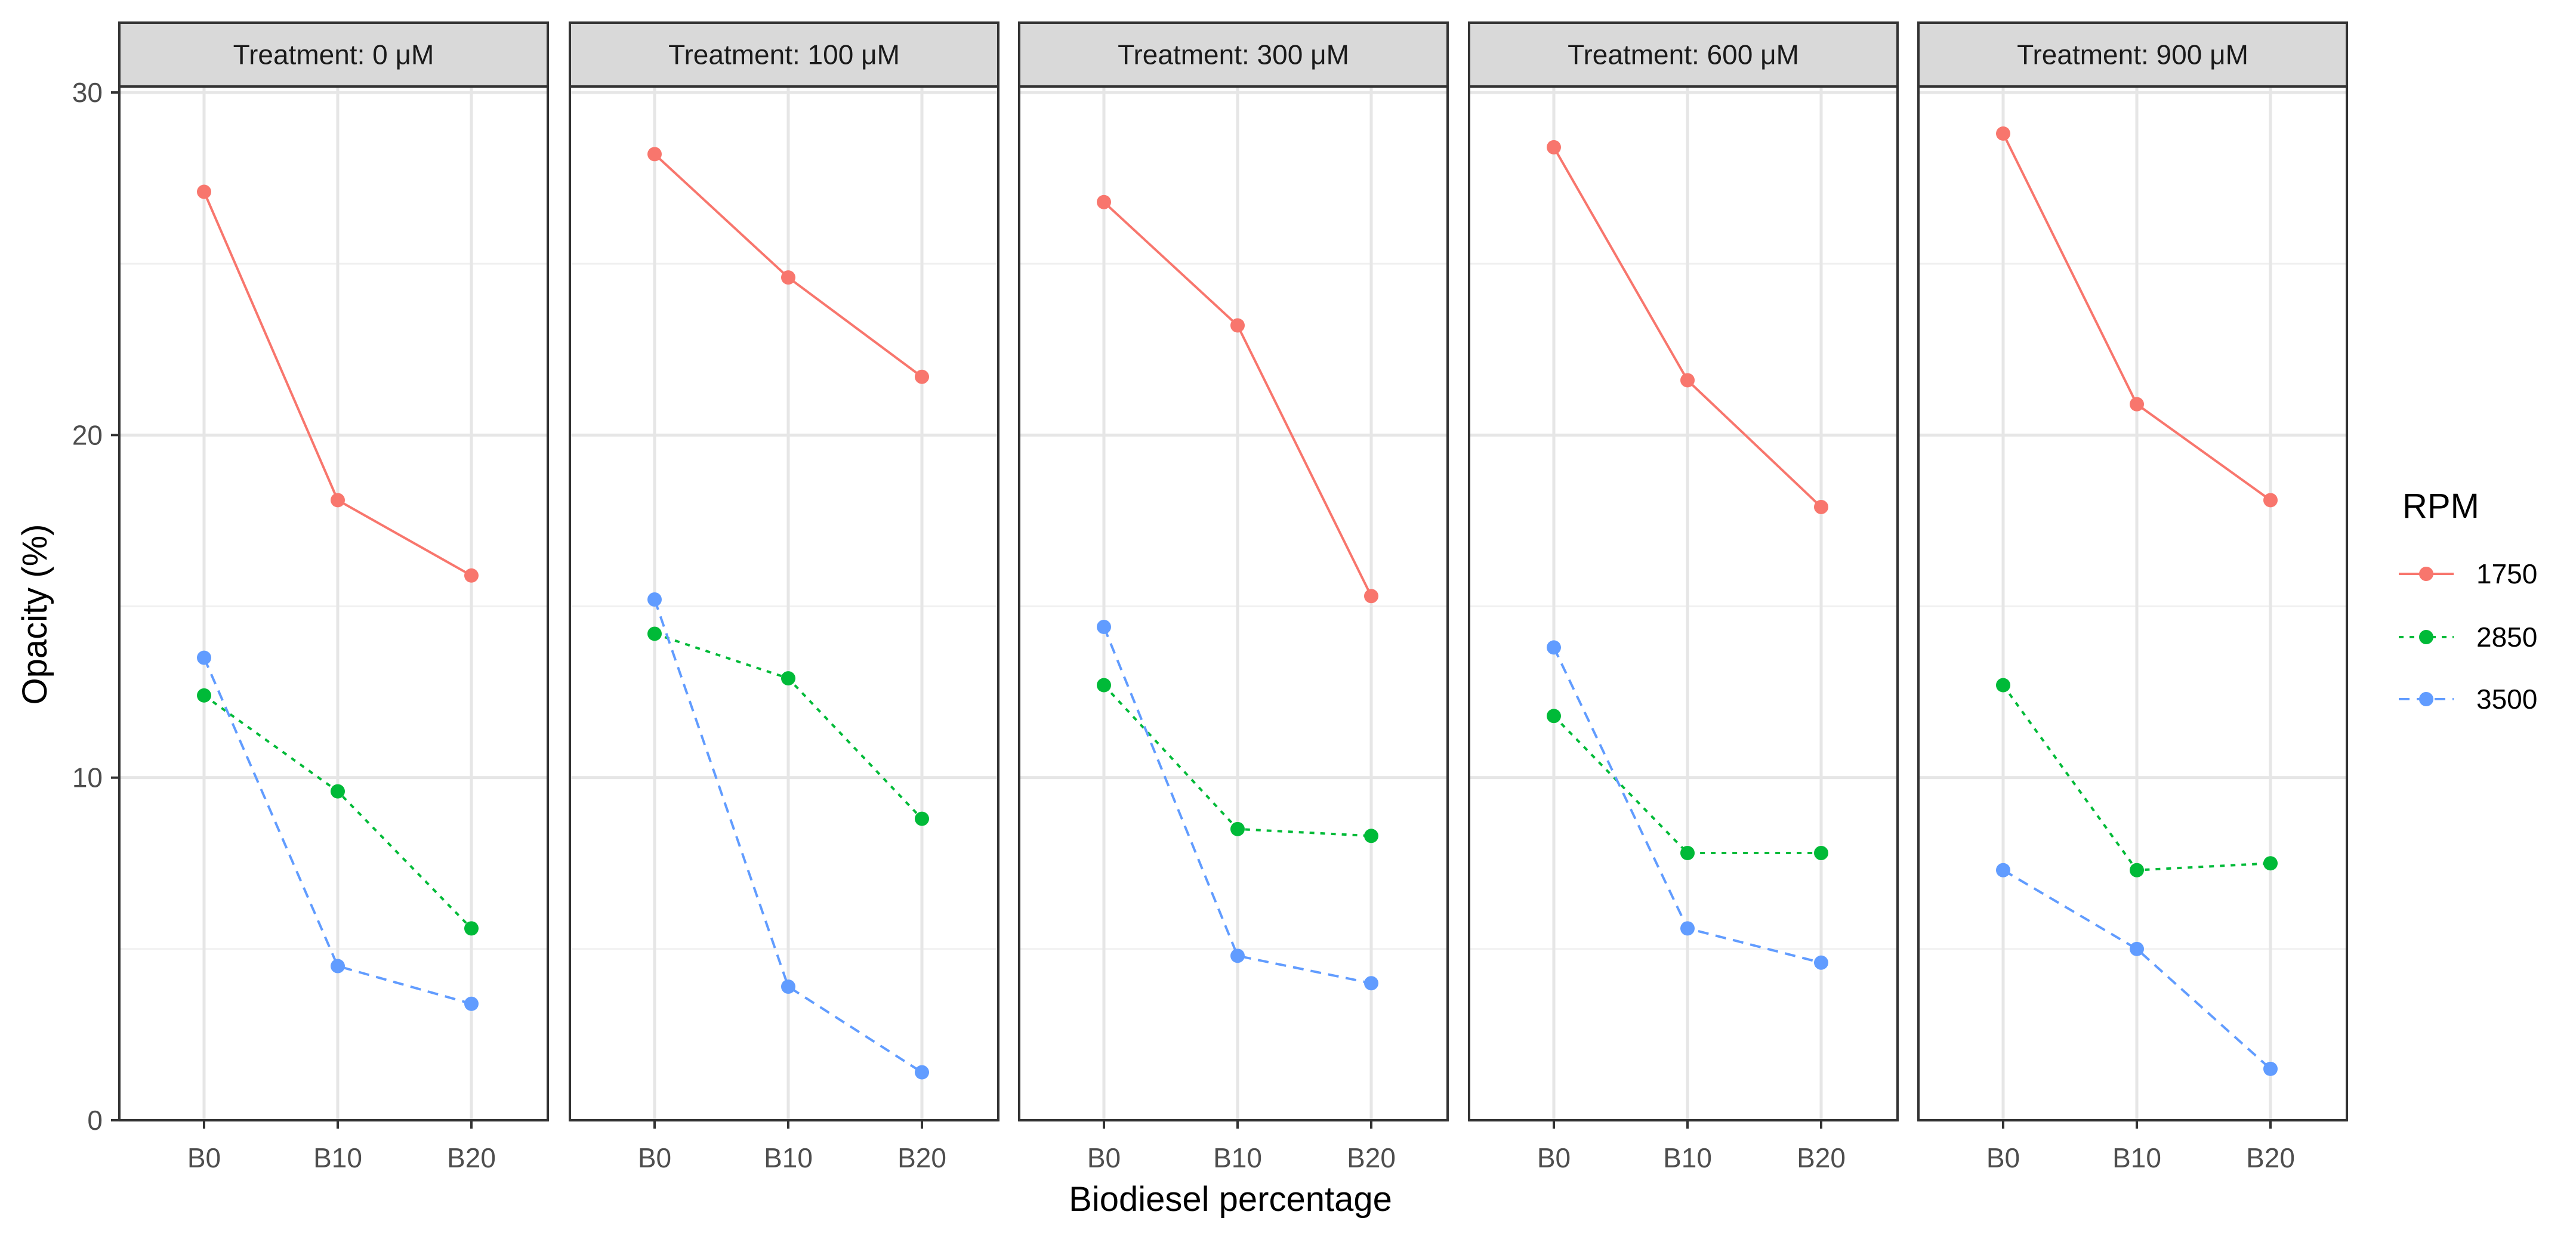  I want to click on facet-title: Treatment: 600 μM, so click(1684, 55).